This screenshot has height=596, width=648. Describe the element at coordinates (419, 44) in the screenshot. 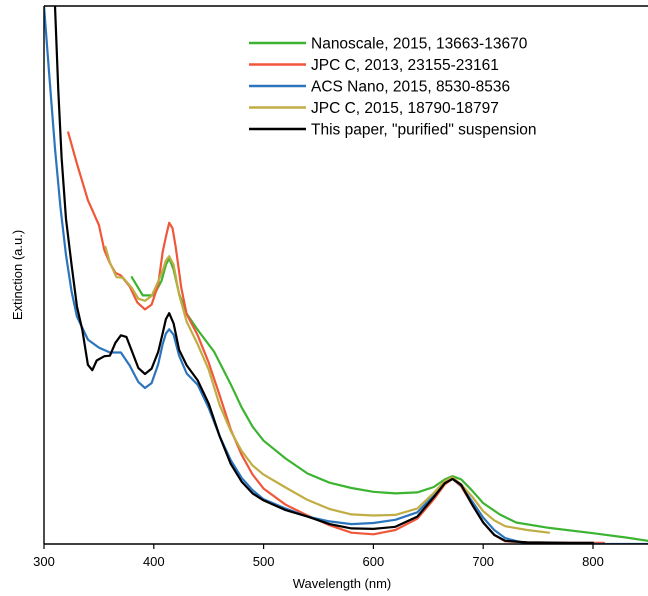

I see `legend-label-1: Nanoscale, 2015, 13663-13670` at that location.